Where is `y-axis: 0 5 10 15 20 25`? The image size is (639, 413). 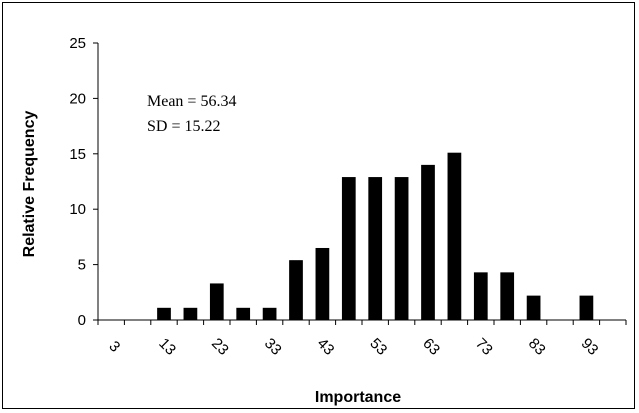
y-axis: 0 5 10 15 20 25 is located at coordinates (84, 182).